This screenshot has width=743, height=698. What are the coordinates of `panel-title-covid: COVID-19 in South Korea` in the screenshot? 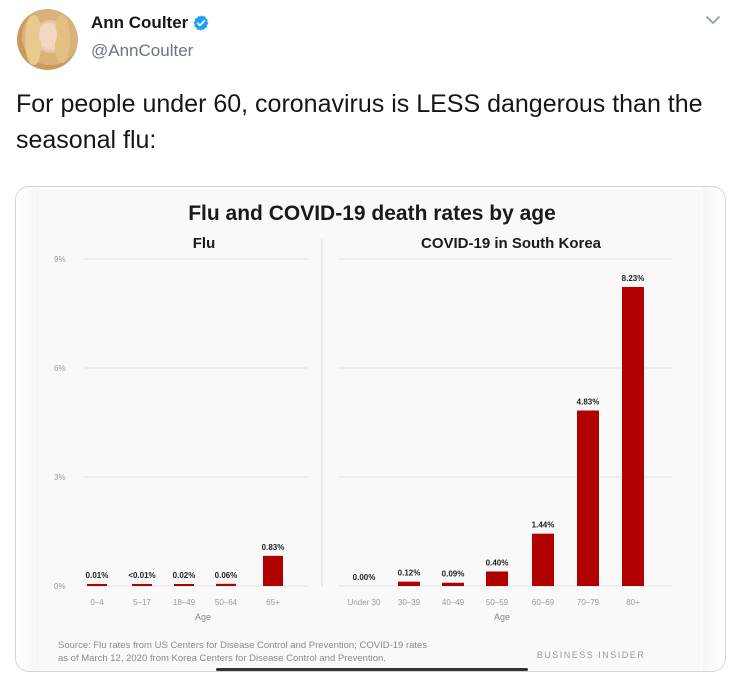 It's located at (511, 243).